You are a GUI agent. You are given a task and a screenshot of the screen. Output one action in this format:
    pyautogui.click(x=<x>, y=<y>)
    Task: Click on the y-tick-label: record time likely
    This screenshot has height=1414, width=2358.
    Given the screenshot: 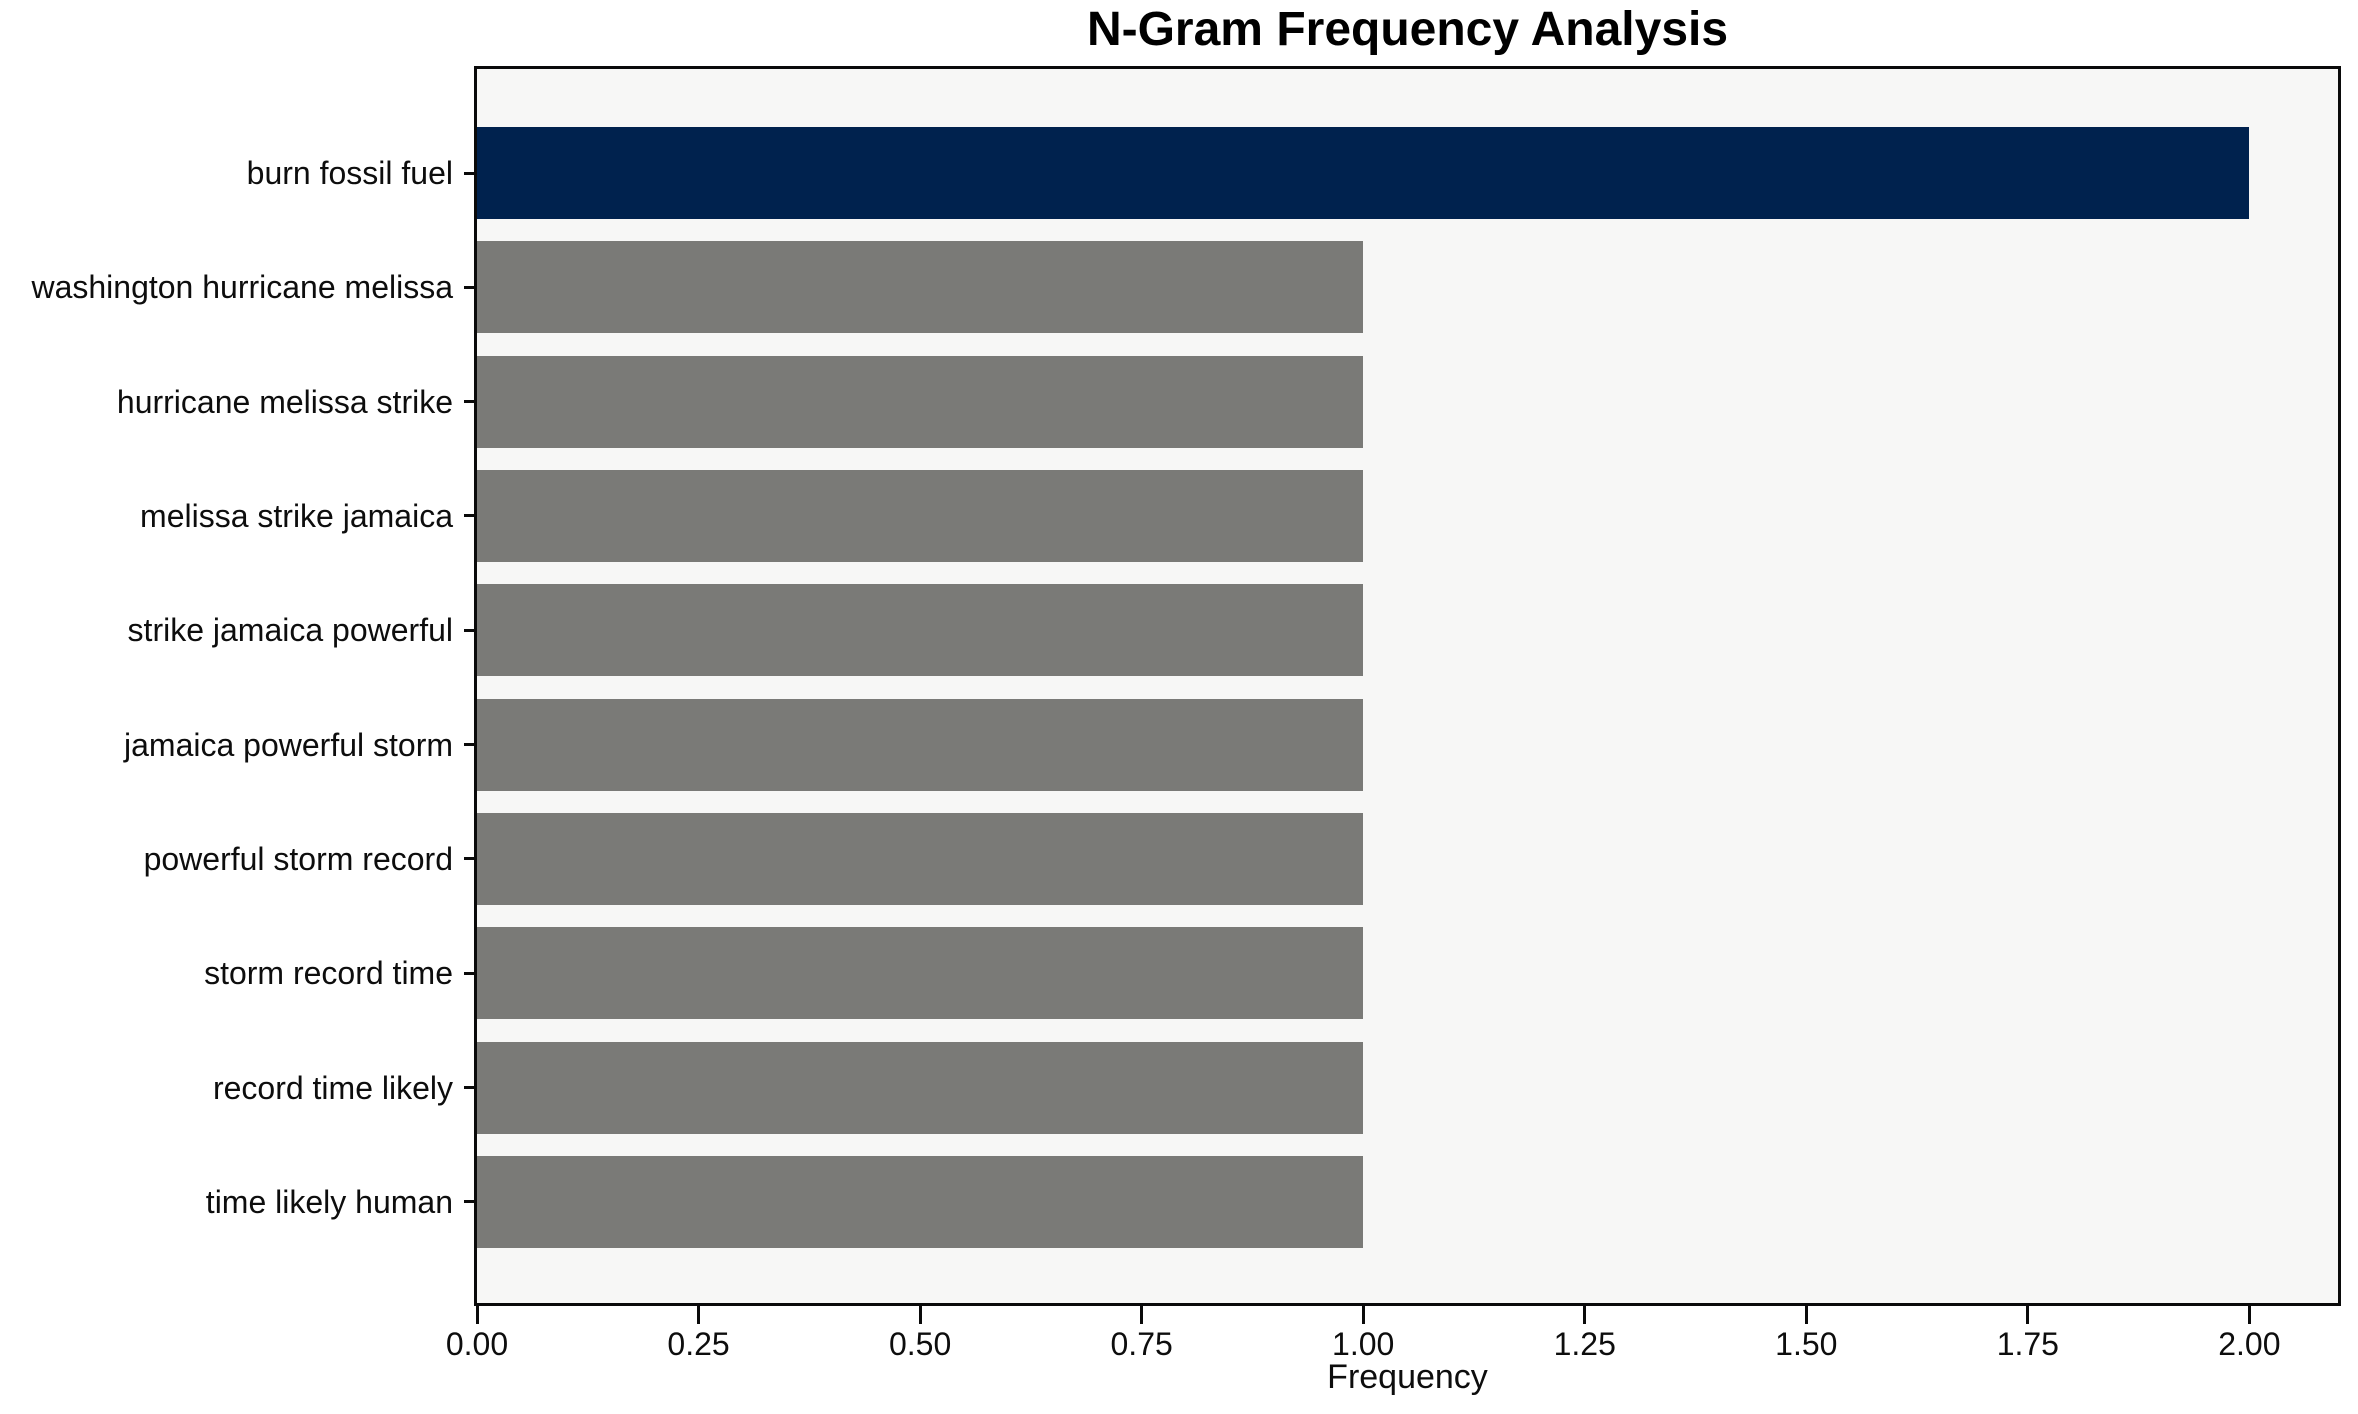 What is the action you would take?
    pyautogui.click(x=332, y=1087)
    